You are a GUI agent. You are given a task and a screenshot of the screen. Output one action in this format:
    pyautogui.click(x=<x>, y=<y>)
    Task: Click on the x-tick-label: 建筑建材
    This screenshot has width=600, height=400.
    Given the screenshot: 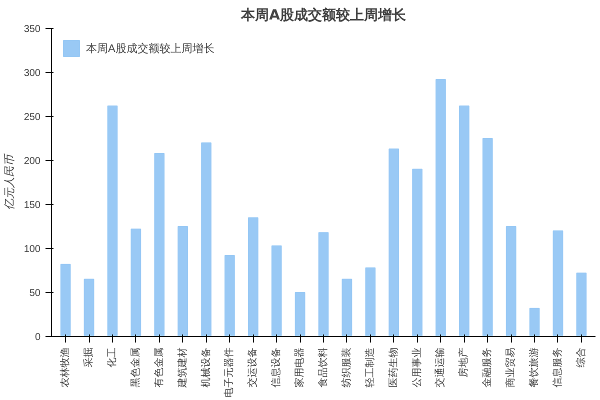 What is the action you would take?
    pyautogui.click(x=182, y=368)
    